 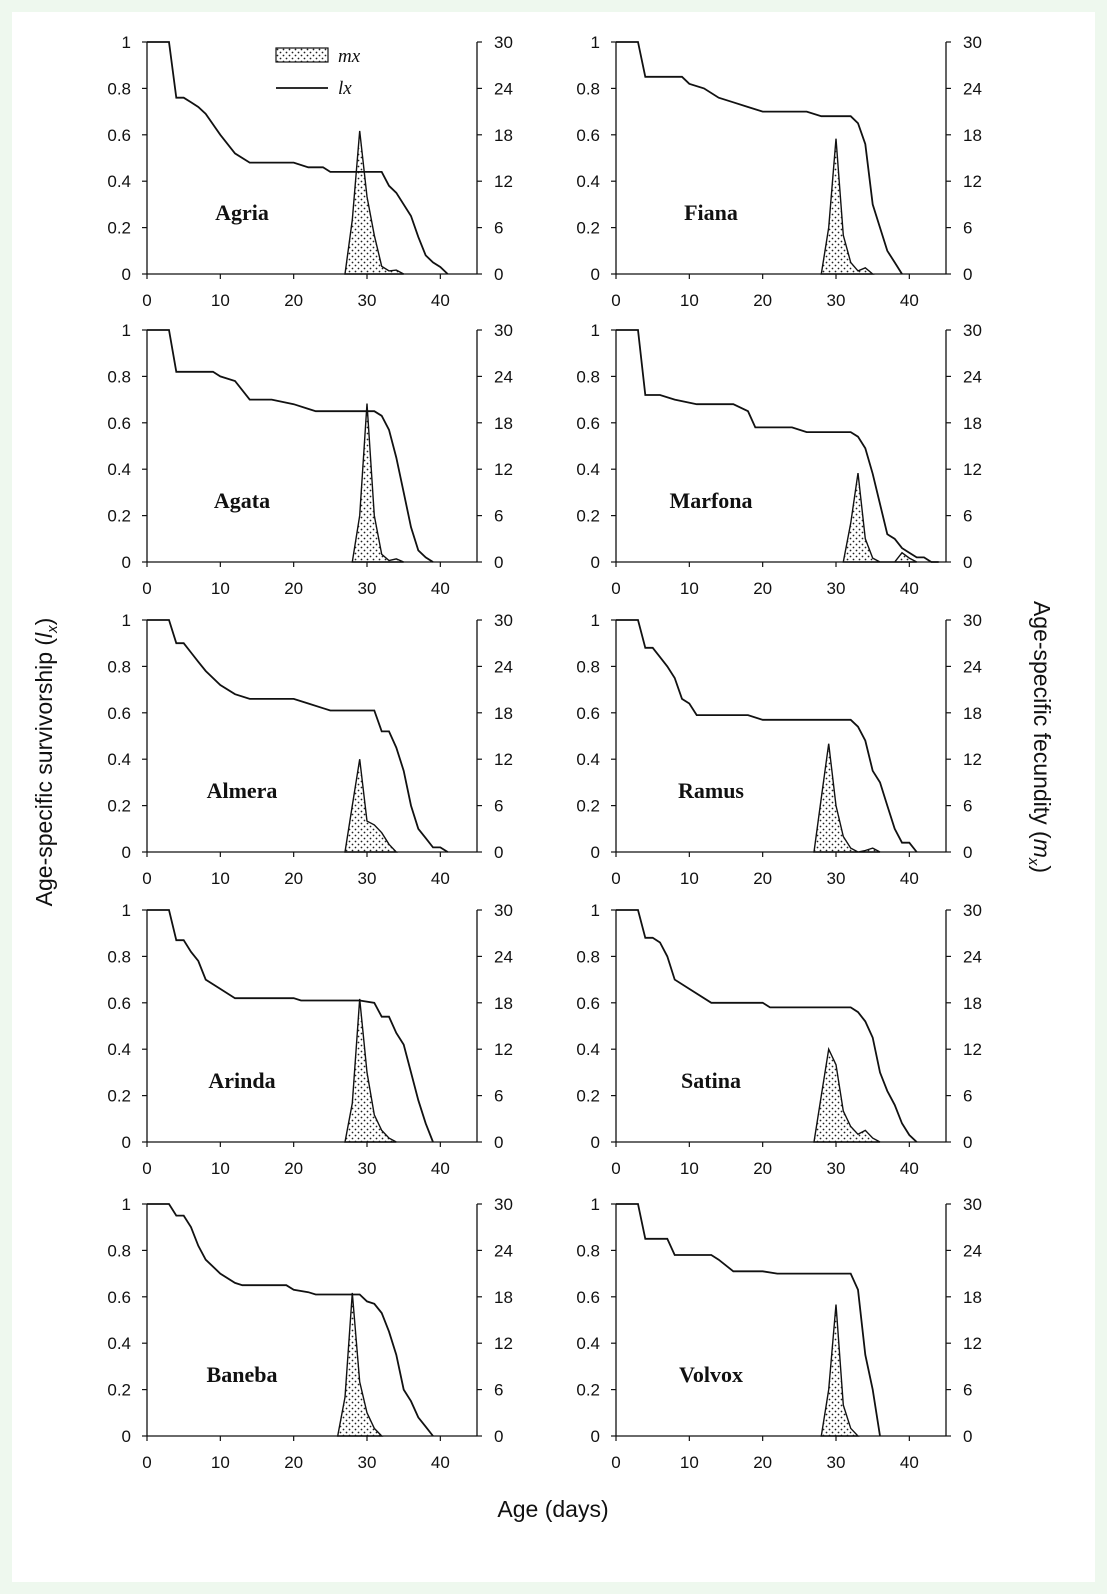 I want to click on mx-area-arinda, so click(x=370, y=1070).